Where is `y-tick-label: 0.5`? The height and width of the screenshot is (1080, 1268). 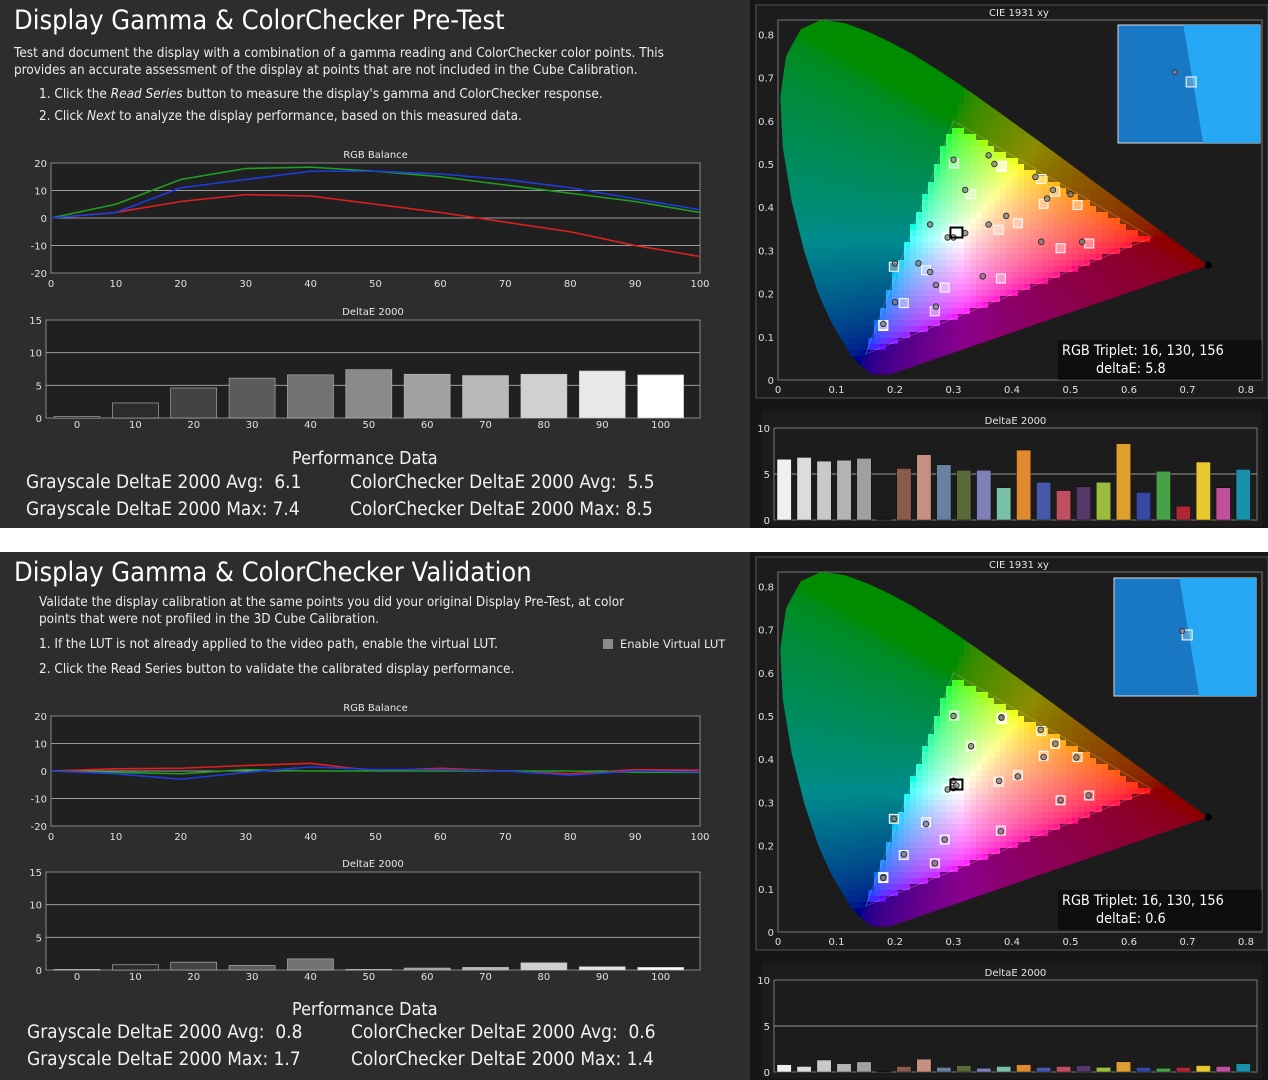
y-tick-label: 0.5 is located at coordinates (766, 165).